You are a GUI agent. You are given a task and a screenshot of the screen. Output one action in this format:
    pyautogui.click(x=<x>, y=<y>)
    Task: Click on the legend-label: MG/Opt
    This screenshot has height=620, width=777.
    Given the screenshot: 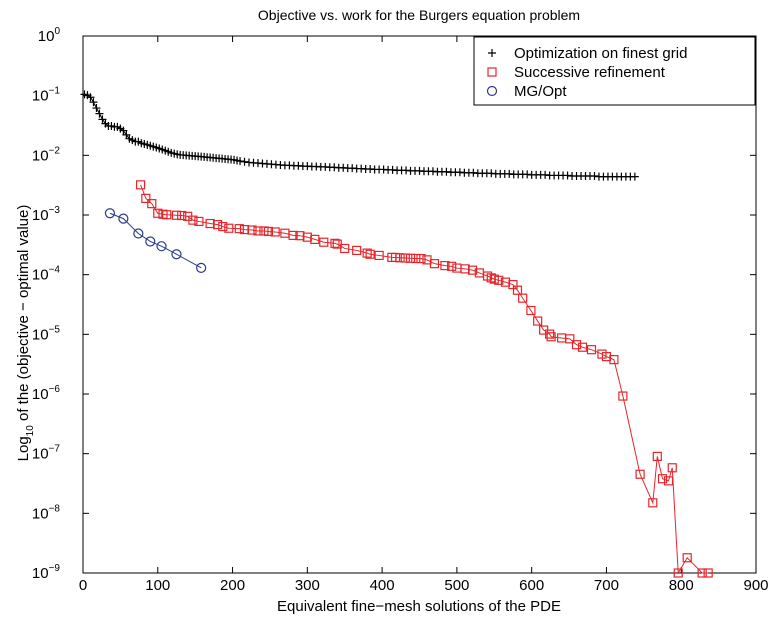 What is the action you would take?
    pyautogui.click(x=540, y=91)
    